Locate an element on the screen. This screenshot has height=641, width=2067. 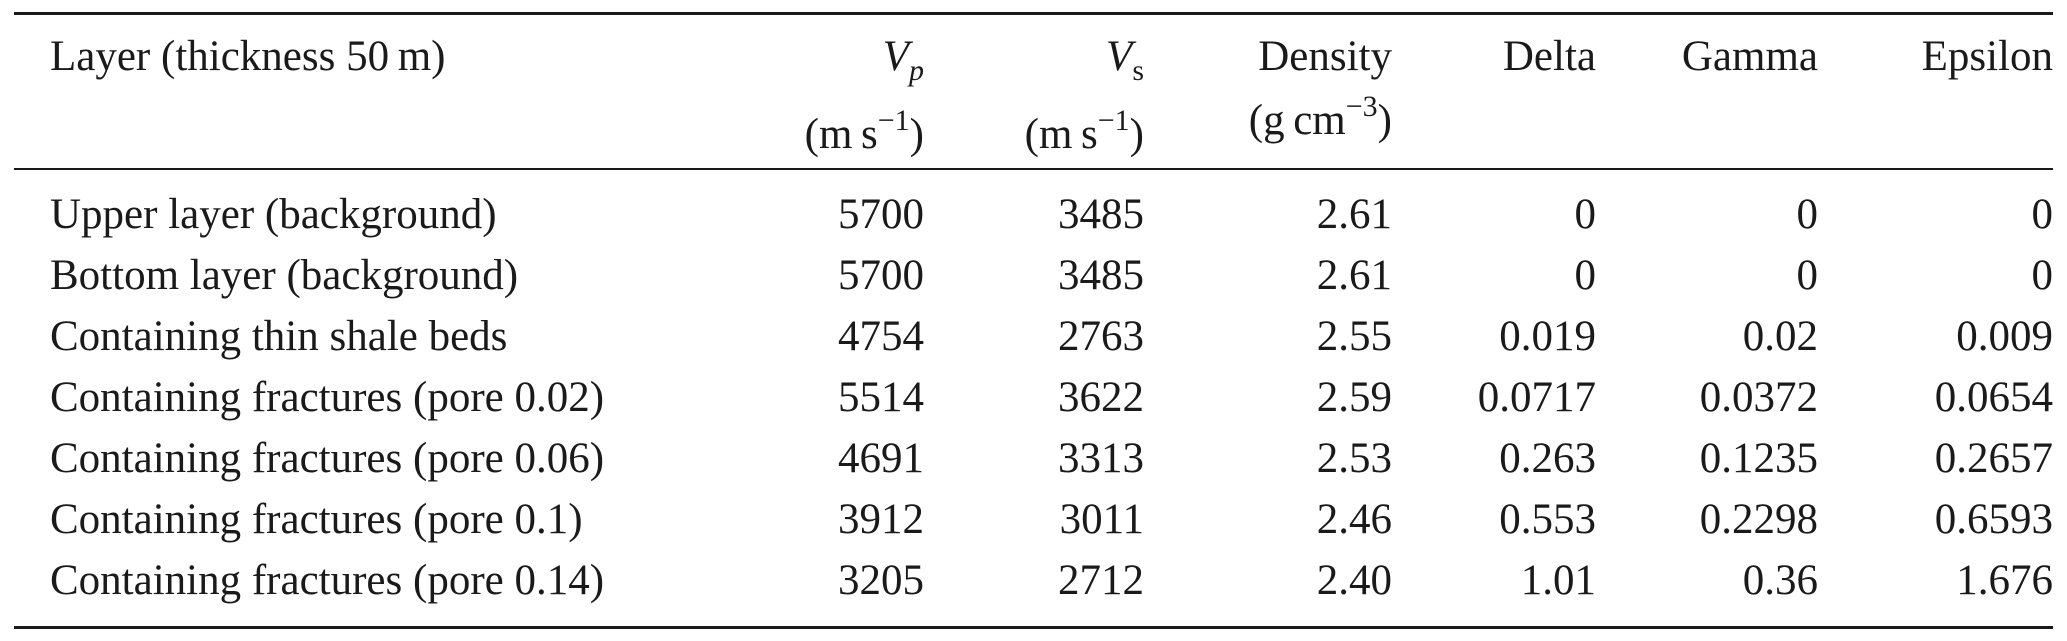
header-density: Density (g cm−3) is located at coordinates (1268, 87).